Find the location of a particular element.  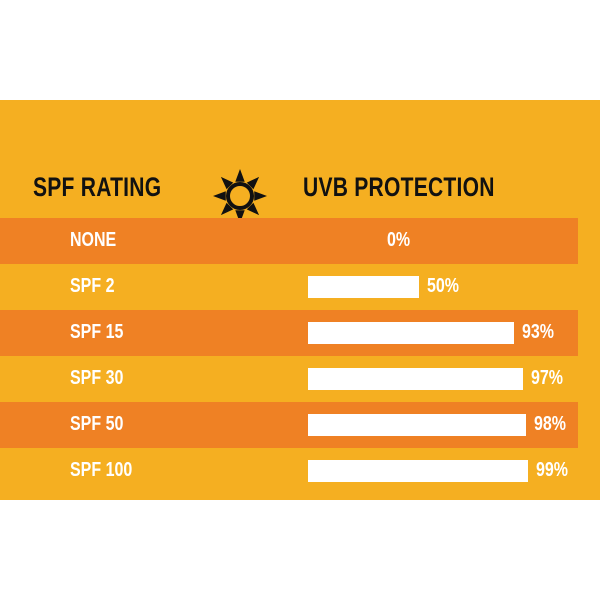

chart-row: SPF 50 98% is located at coordinates (289, 425).